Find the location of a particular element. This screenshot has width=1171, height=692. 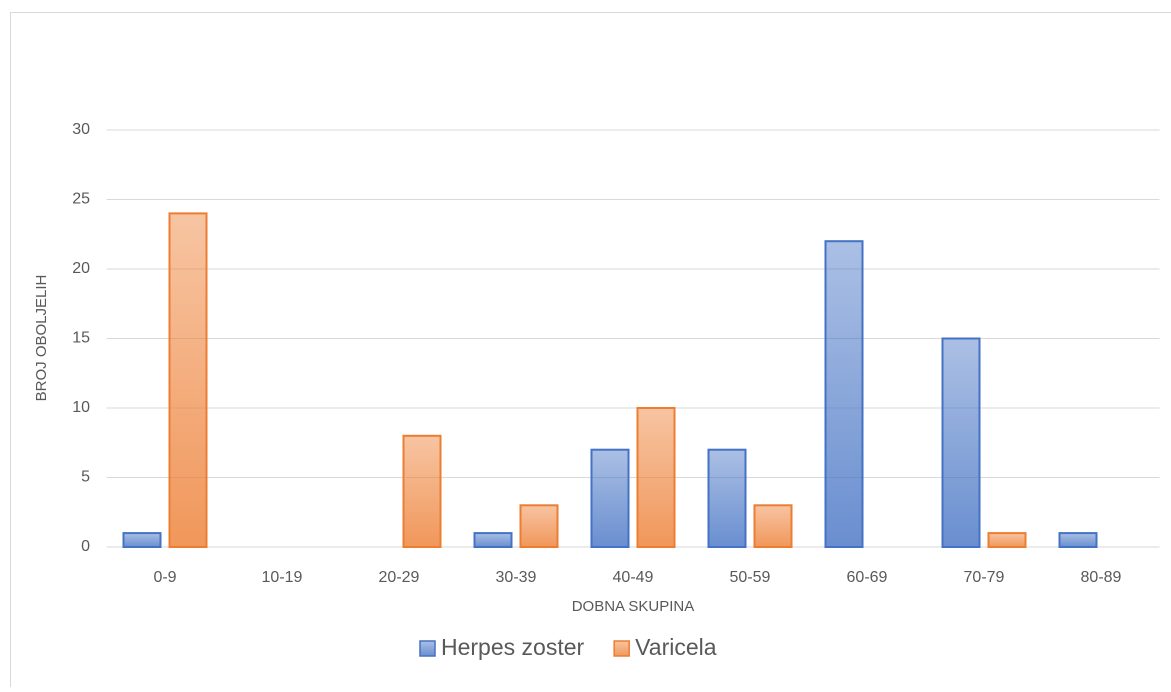

x-tick-label: 30-39 is located at coordinates (516, 577).